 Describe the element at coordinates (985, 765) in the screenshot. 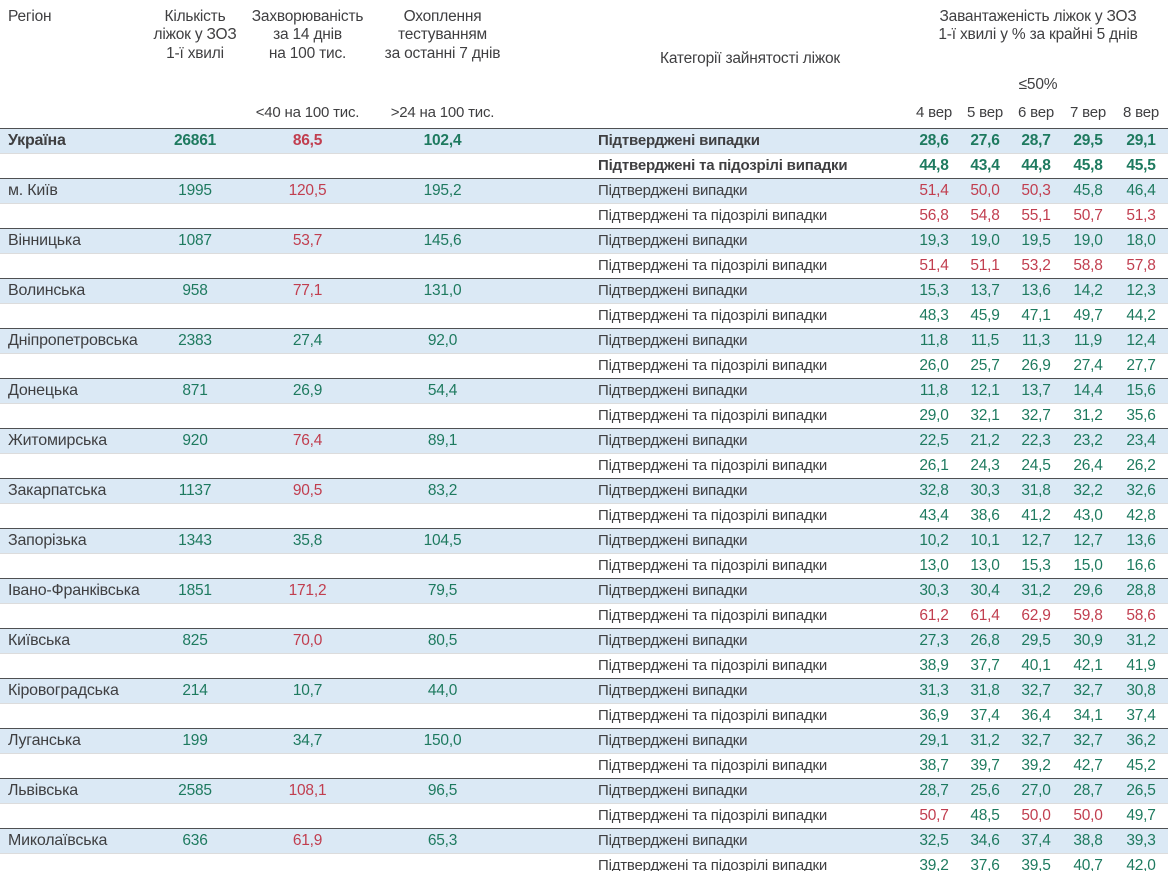

I see `occupancy-value: 39,7` at that location.